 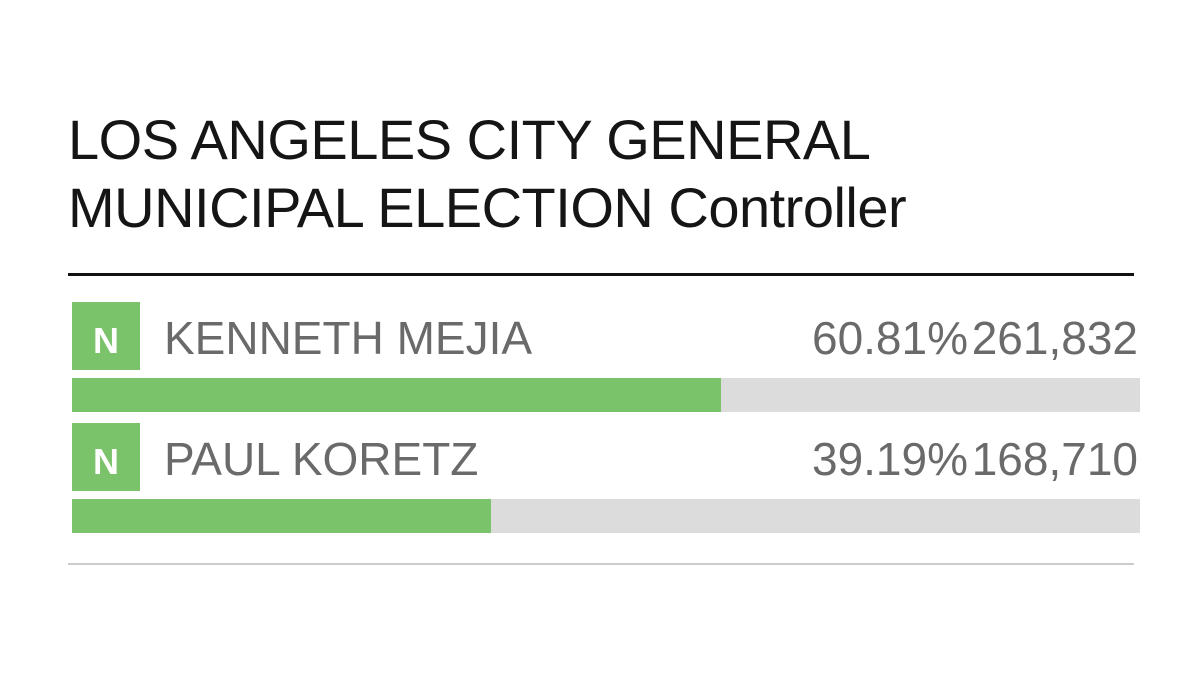 I want to click on header-divider, so click(x=601, y=274).